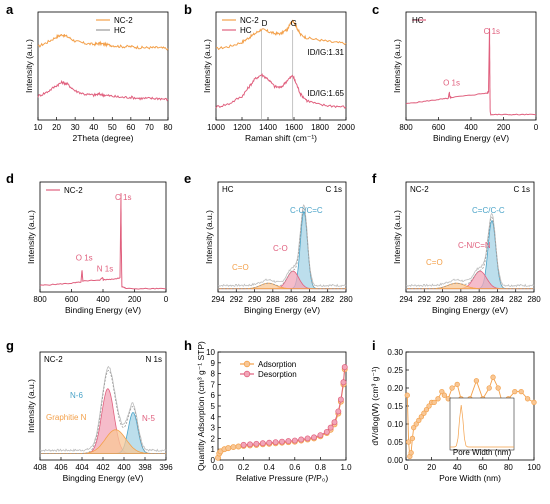 This screenshot has width=550, height=504. Describe the element at coordinates (218, 467) in the screenshot. I see `x-tick-label: 0.0` at that location.